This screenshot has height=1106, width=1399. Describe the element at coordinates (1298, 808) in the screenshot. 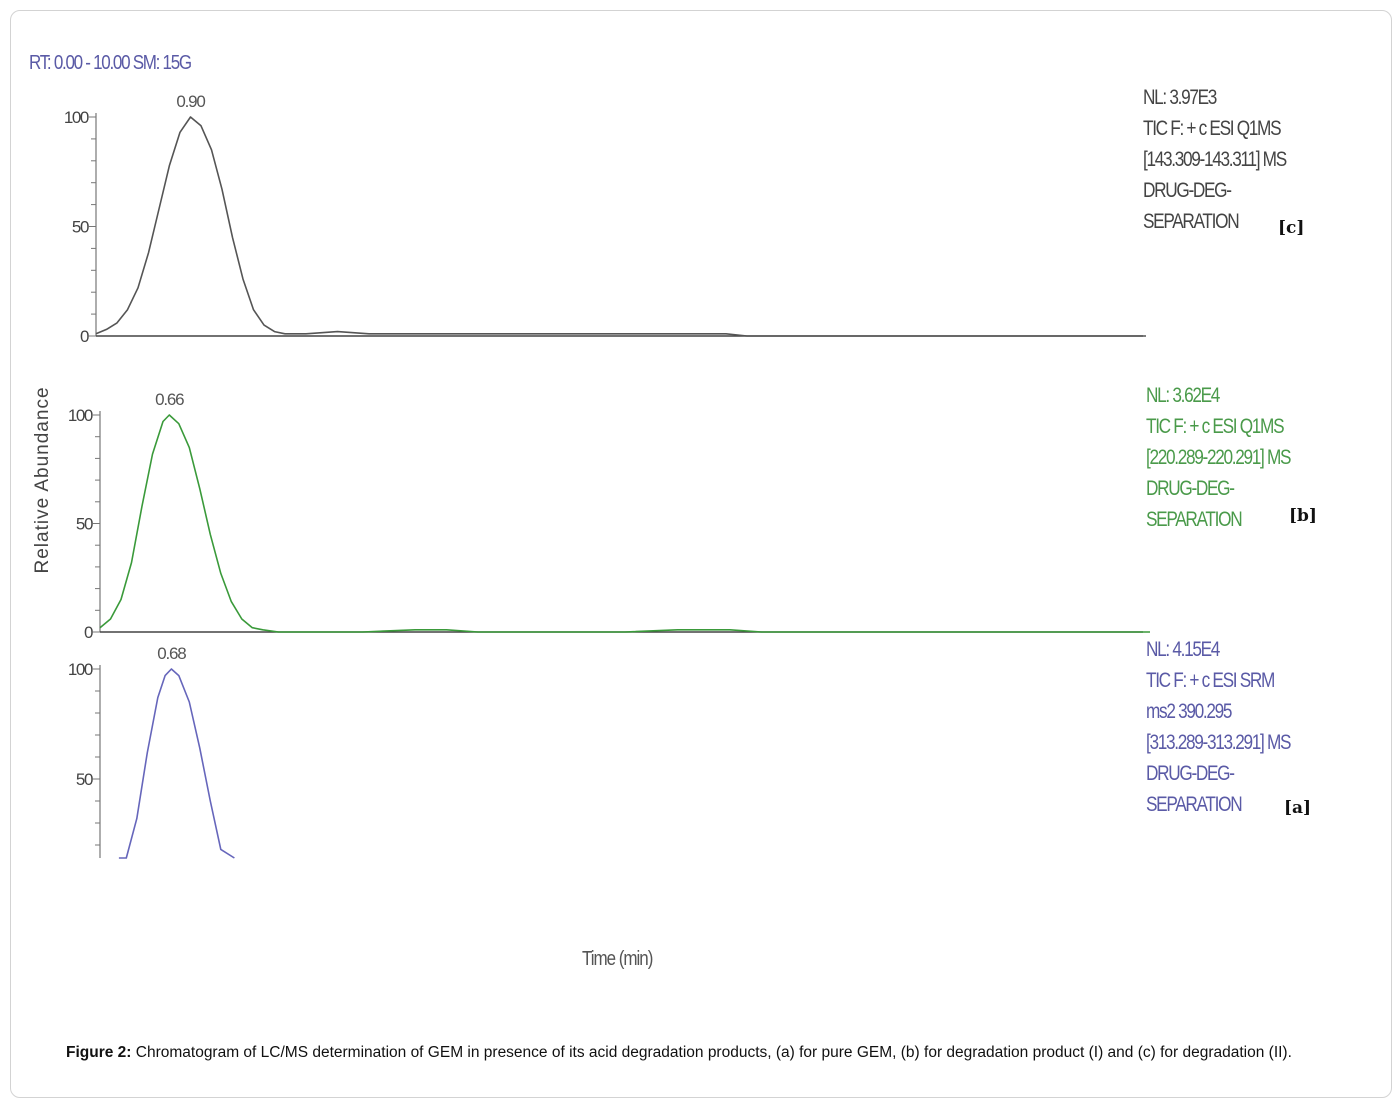

I see `panel-a-tag: [a]` at that location.